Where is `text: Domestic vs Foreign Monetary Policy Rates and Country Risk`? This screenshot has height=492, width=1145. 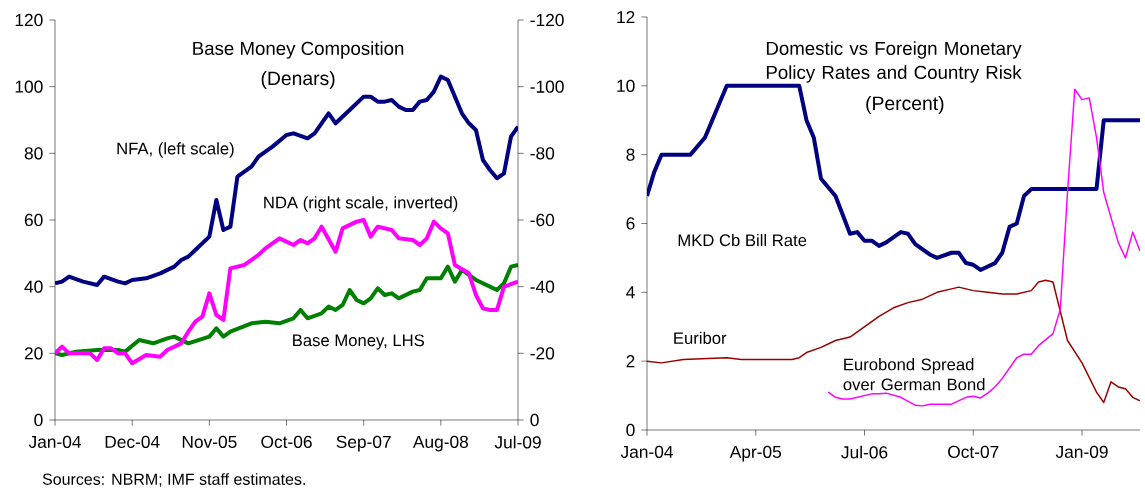 text: Domestic vs Foreign Monetary Policy Rates and Country Risk is located at coordinates (894, 62).